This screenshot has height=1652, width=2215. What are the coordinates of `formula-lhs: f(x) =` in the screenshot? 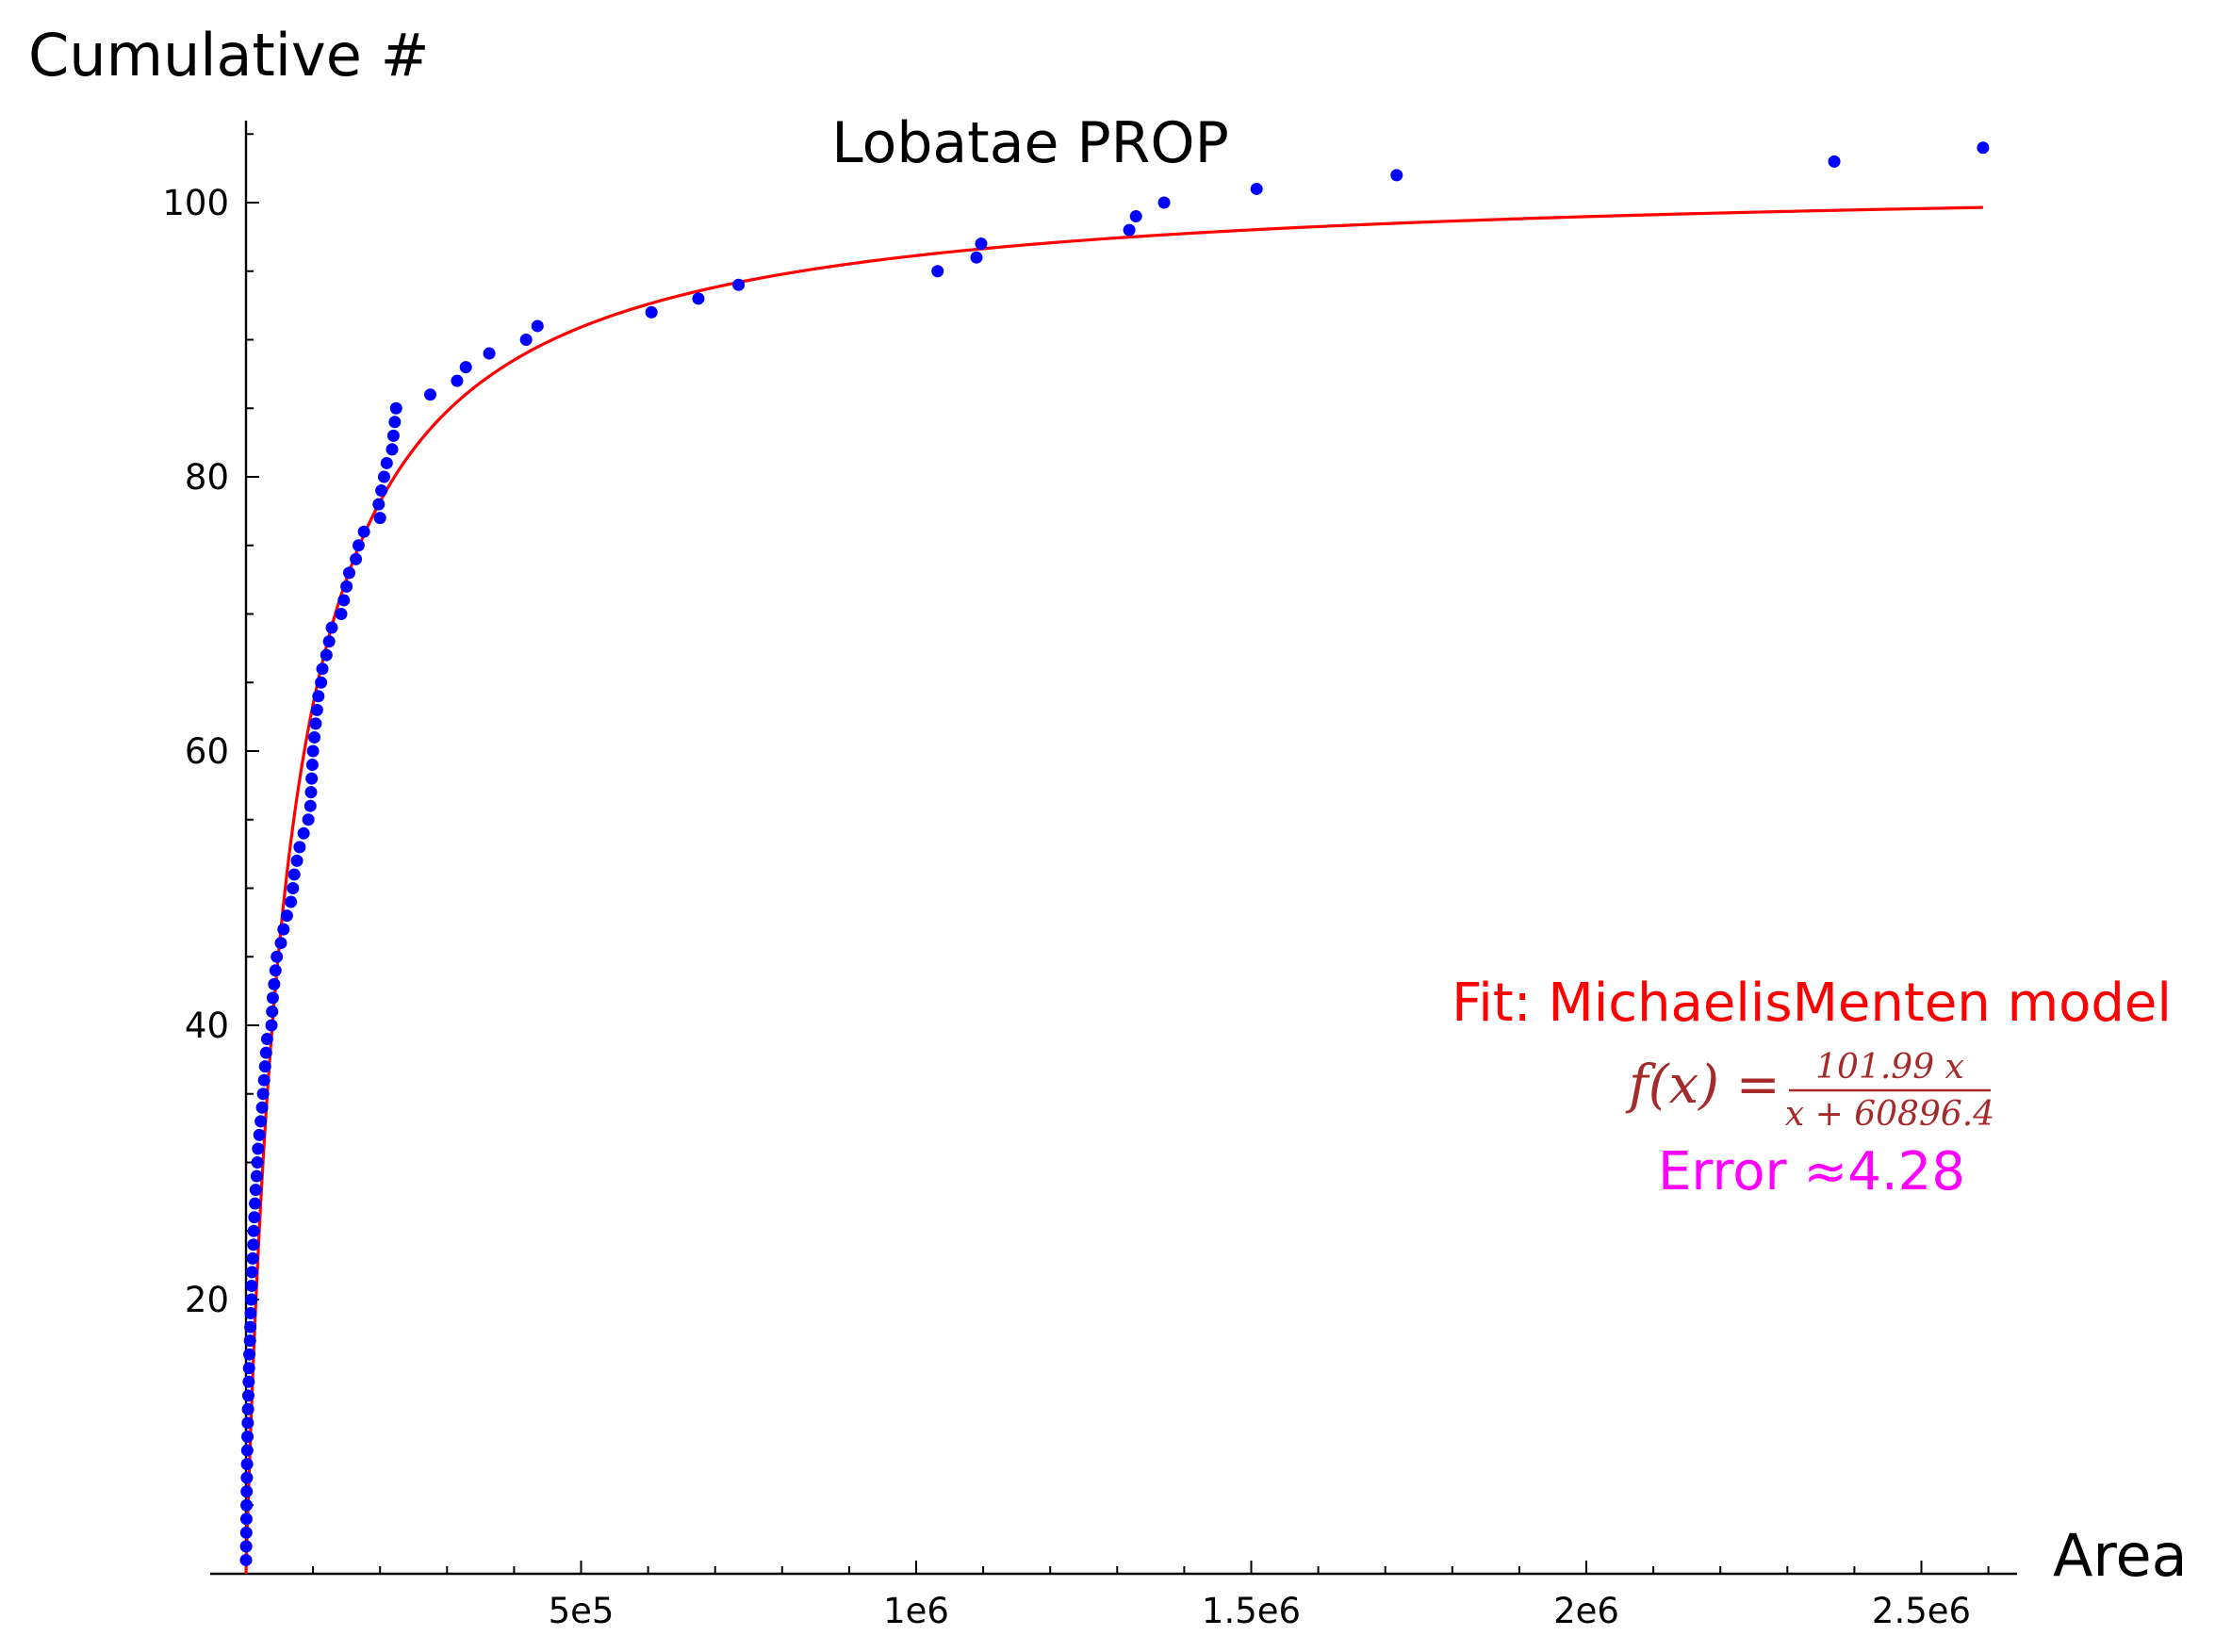 It's located at (1702, 1085).